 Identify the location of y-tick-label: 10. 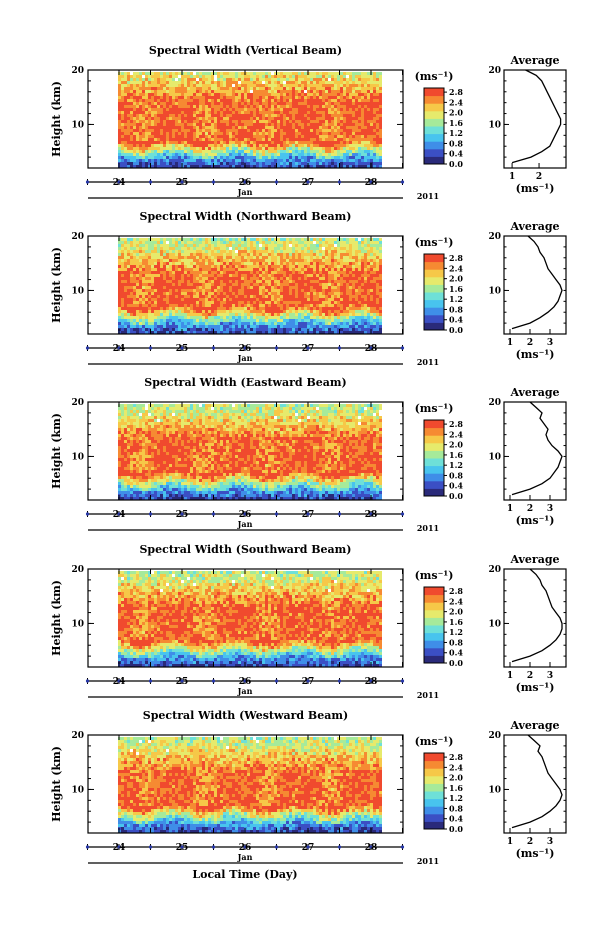
(77, 125).